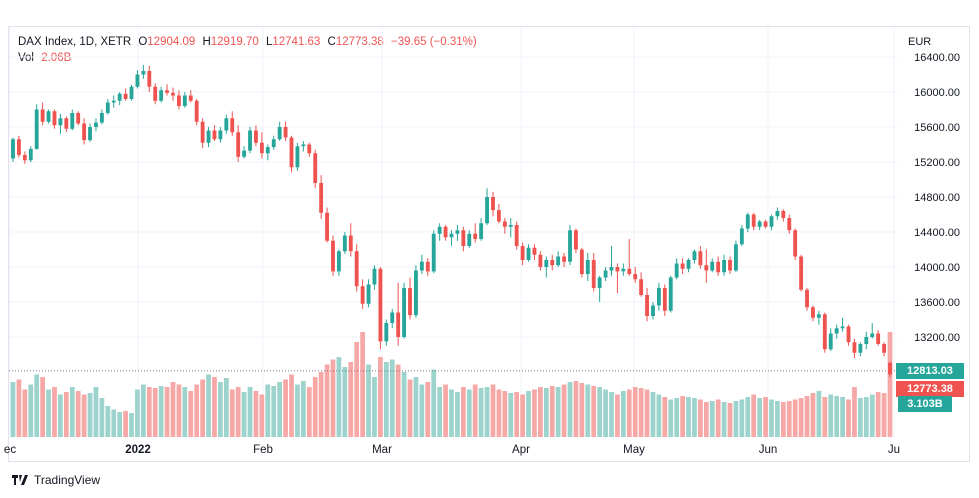 This screenshot has width=979, height=498. Describe the element at coordinates (937, 93) in the screenshot. I see `y-tick-label: 16000.00` at that location.